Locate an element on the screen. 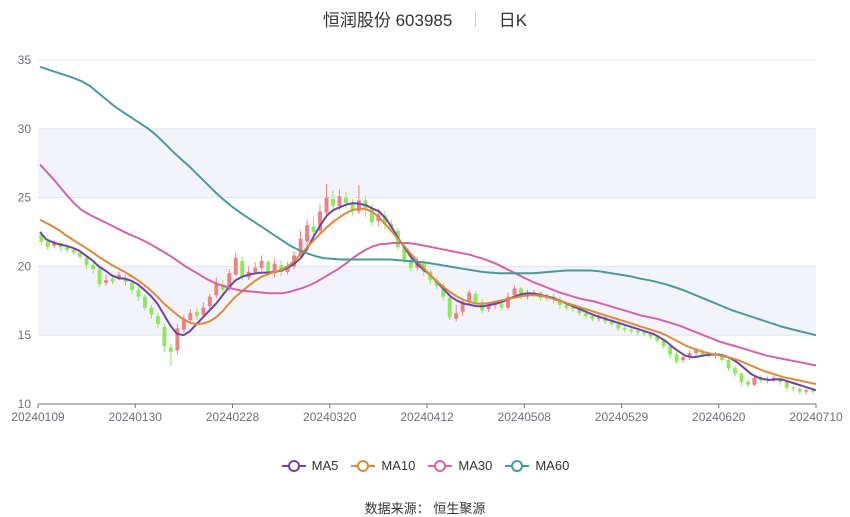 This screenshot has height=517, width=850. y-tick-label: 20 is located at coordinates (25, 266).